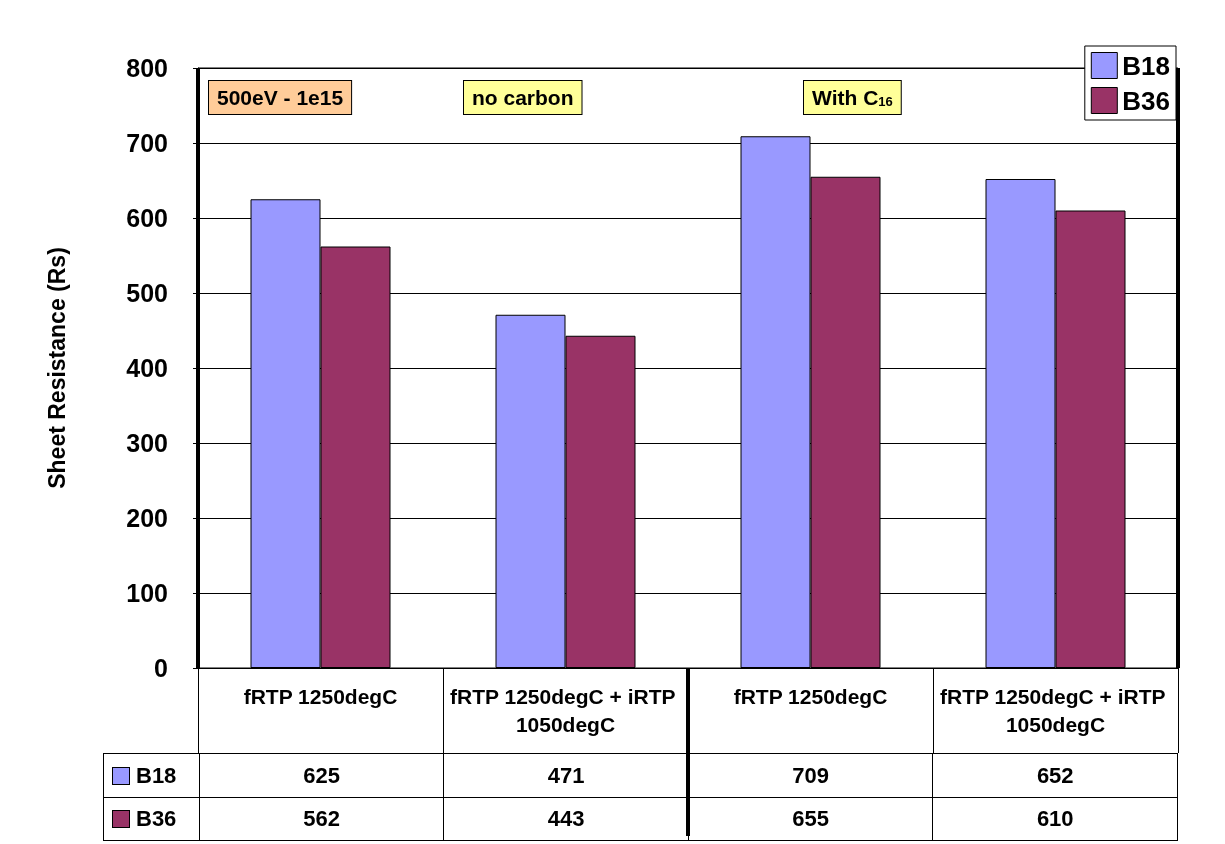 This screenshot has width=1225, height=844. What do you see at coordinates (280, 97) in the screenshot?
I see `annotation: 500eV - 1e15` at bounding box center [280, 97].